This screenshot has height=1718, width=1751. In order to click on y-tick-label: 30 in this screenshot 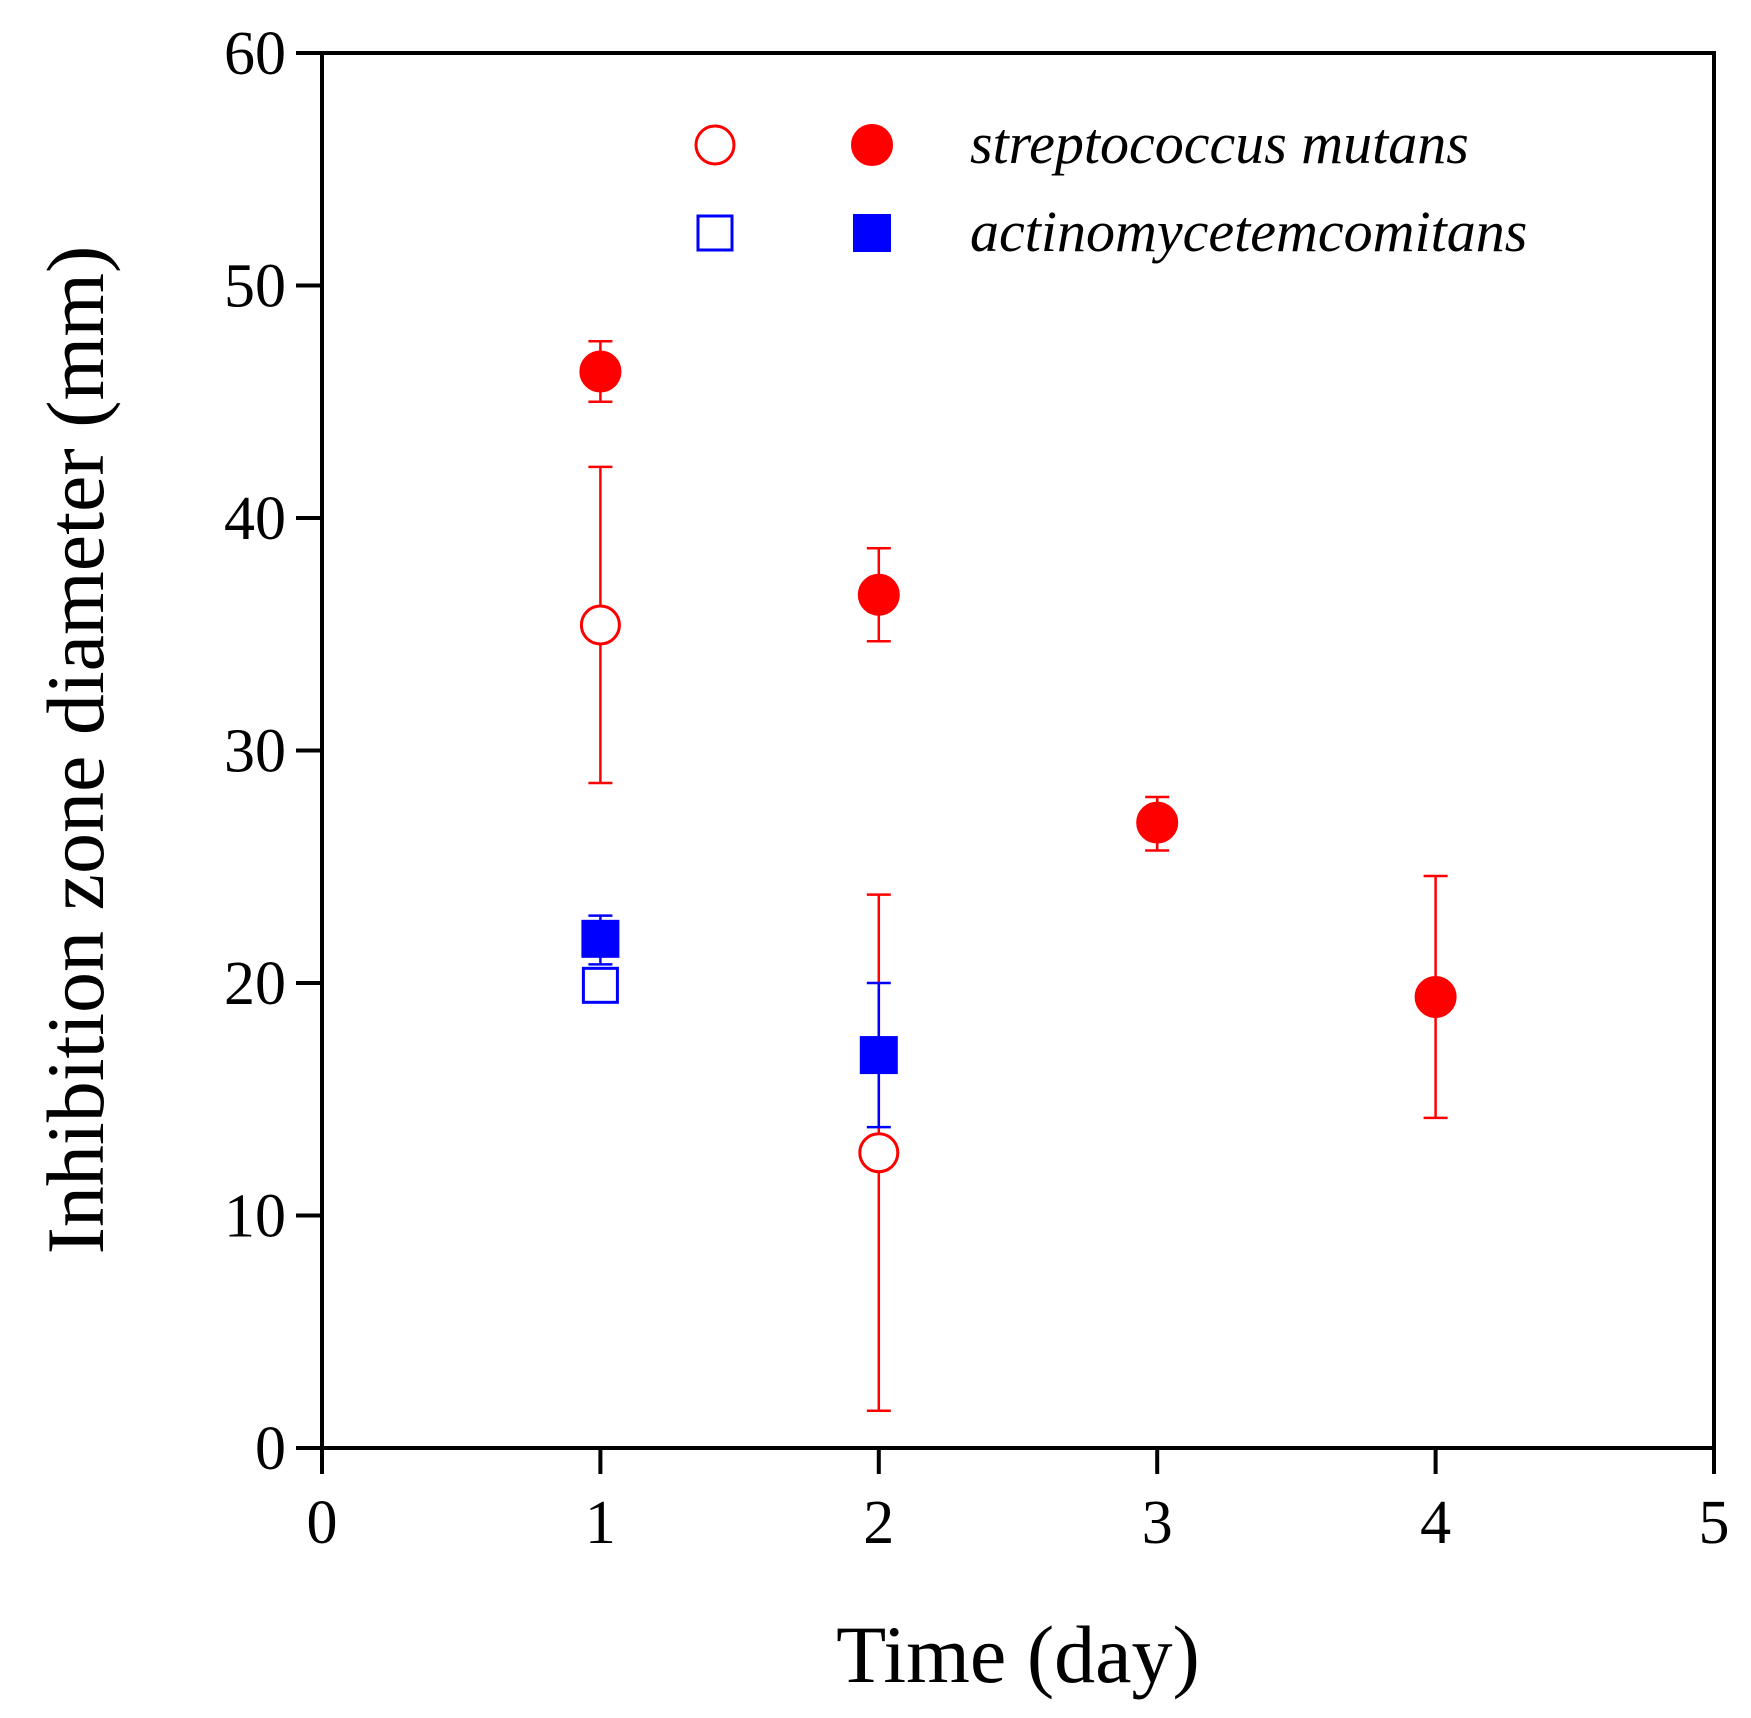, I will do `click(255, 752)`.